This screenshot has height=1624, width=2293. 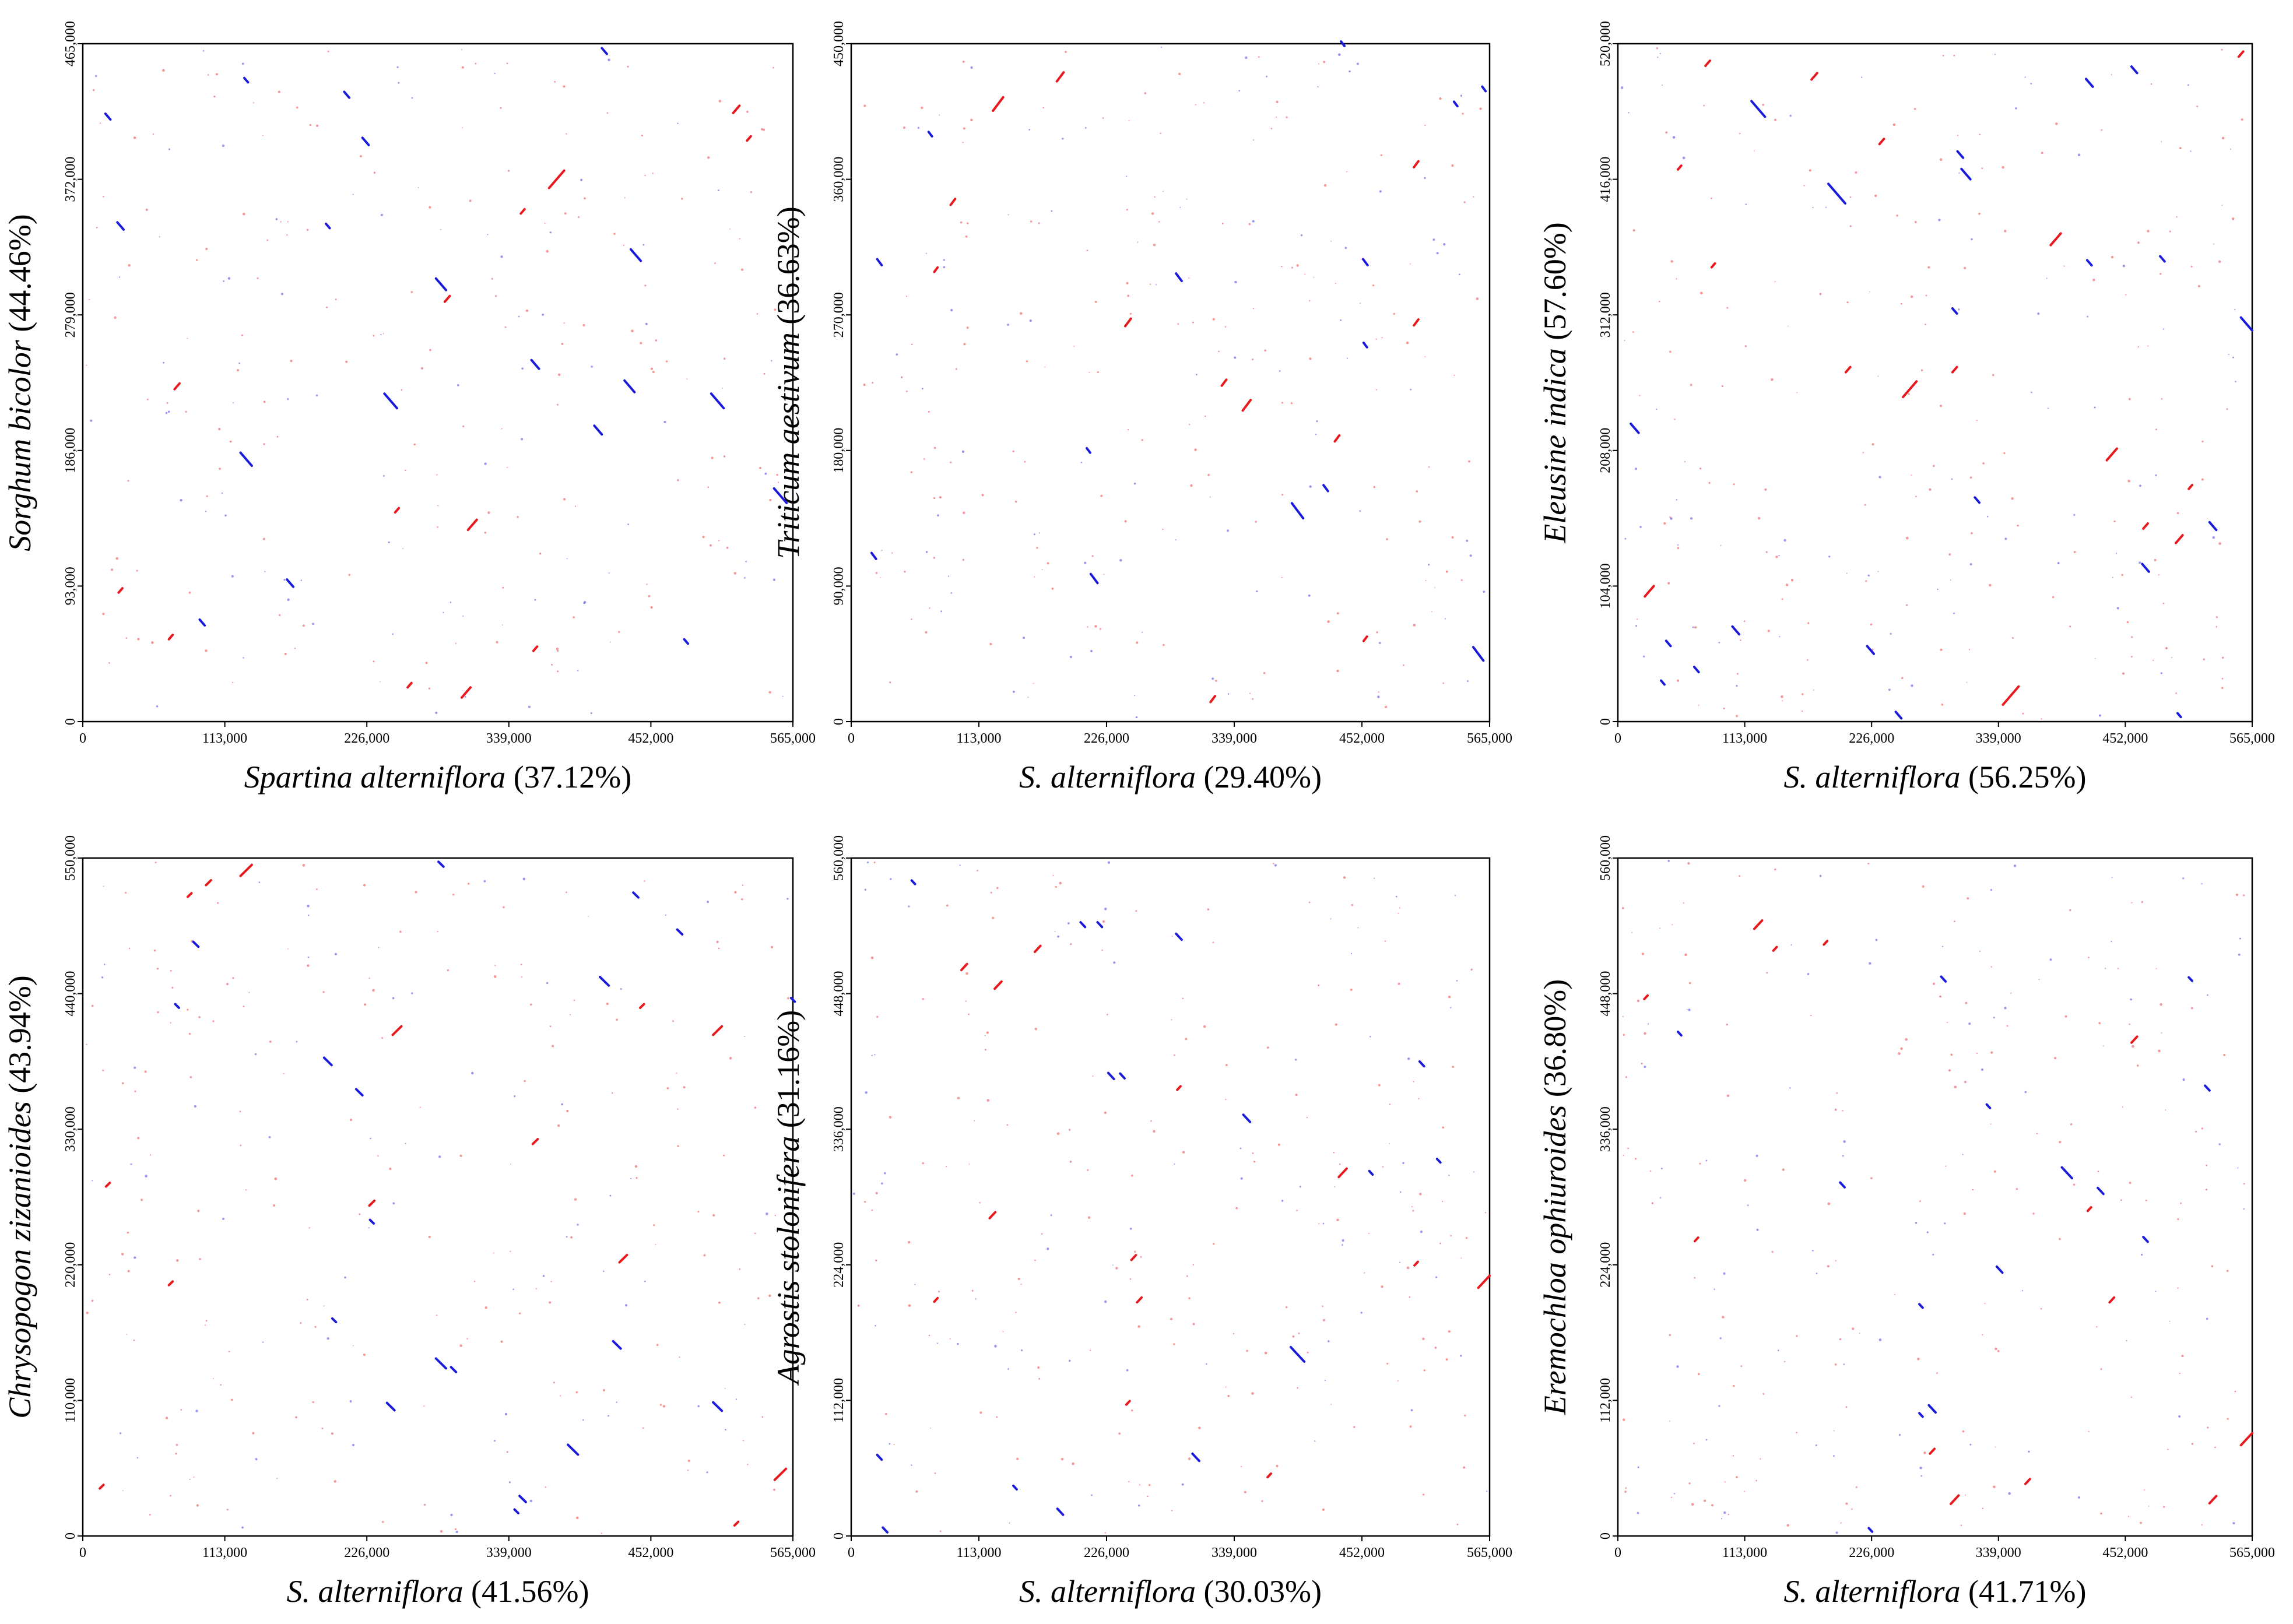 What do you see at coordinates (224, 738) in the screenshot?
I see `x-tick-label: 113,000` at bounding box center [224, 738].